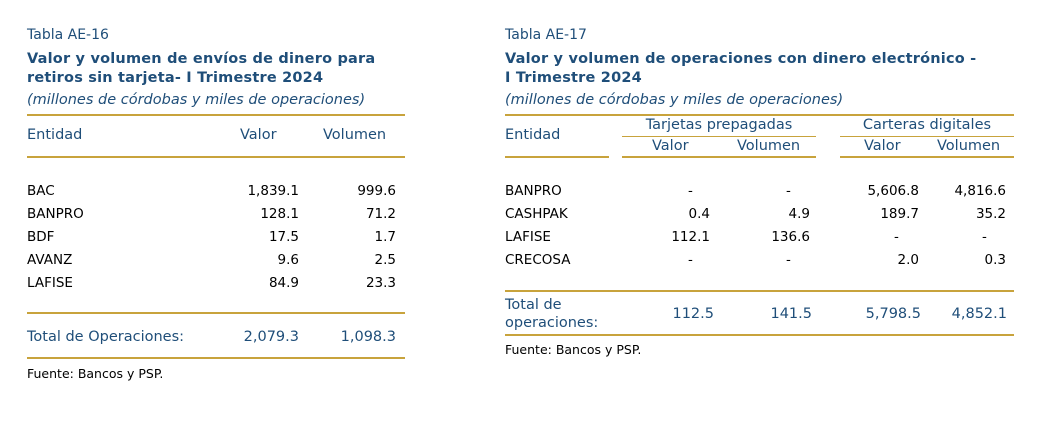 The width and height of the screenshot is (1053, 426). I want to click on header-rule-entity, so click(557, 157).